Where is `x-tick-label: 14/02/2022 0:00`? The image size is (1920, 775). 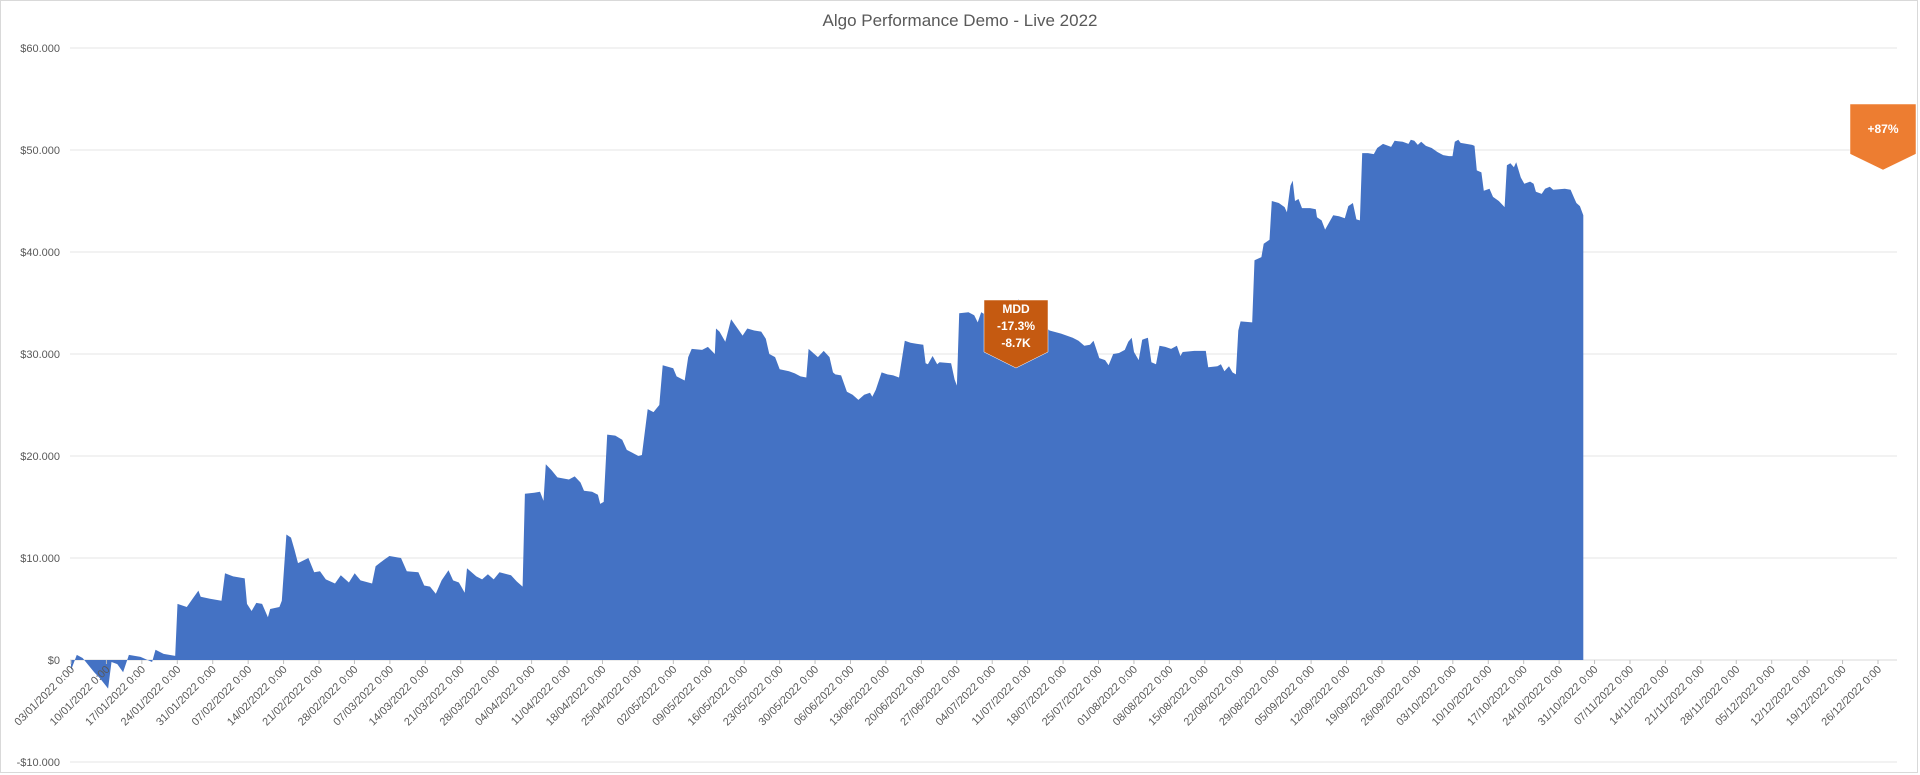
x-tick-label: 14/02/2022 0:00 is located at coordinates (257, 696).